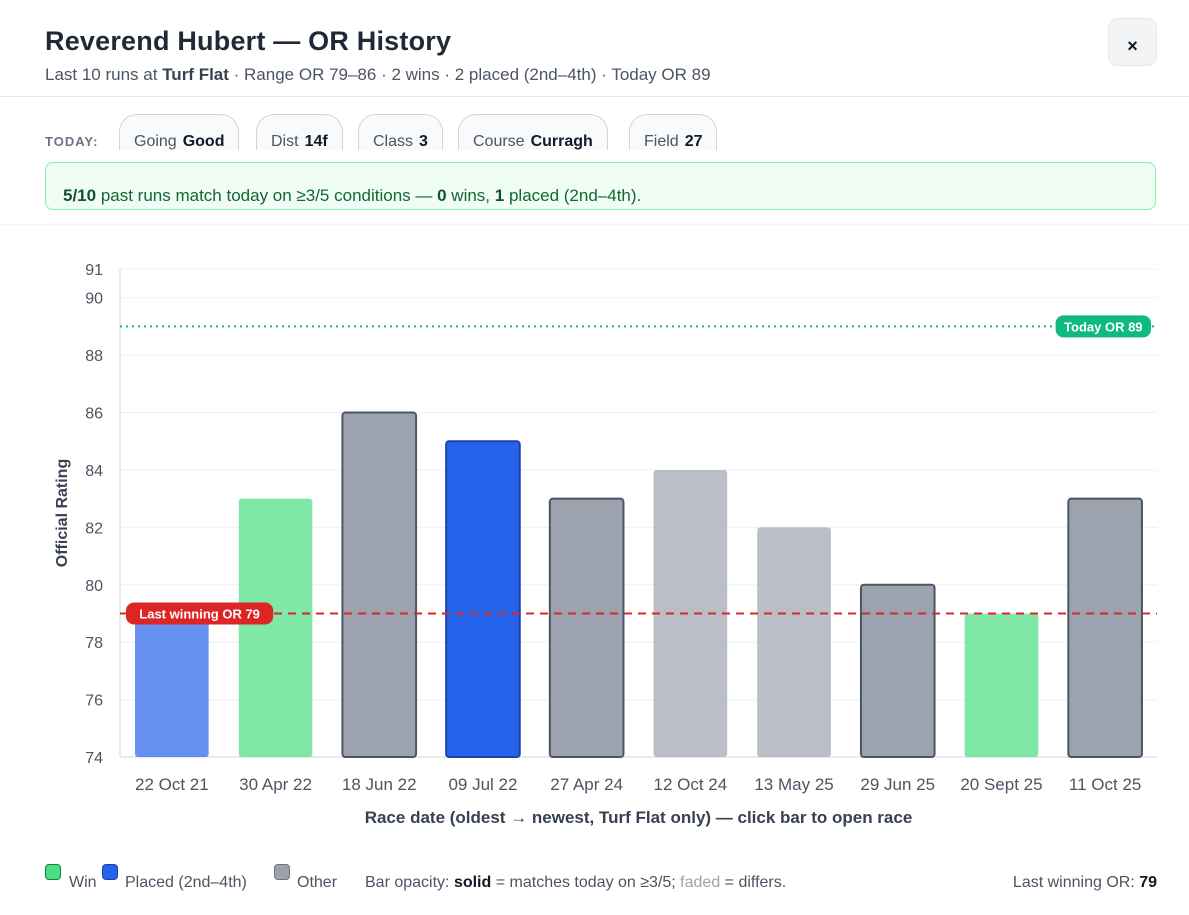 This screenshot has height=915, width=1189. Describe the element at coordinates (1001, 784) in the screenshot. I see `x-tick-label: 20 Sept 25` at that location.